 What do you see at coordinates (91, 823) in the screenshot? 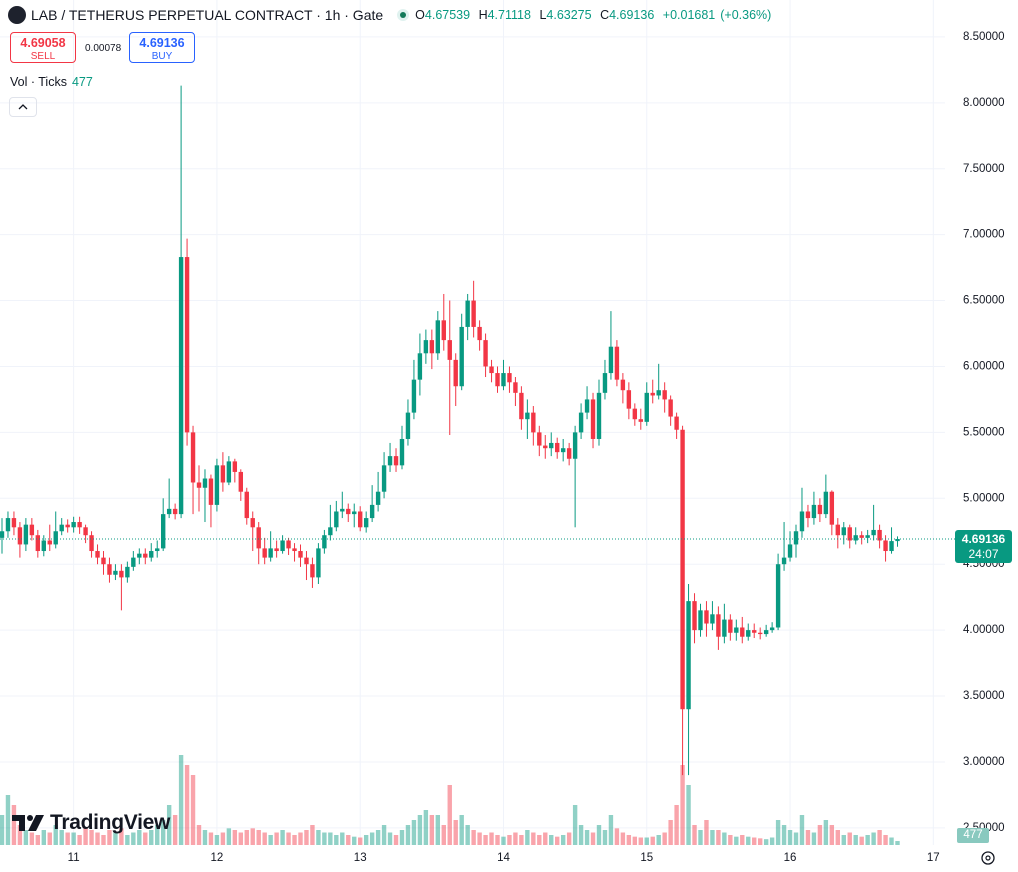
I see `brand: TradingView` at bounding box center [91, 823].